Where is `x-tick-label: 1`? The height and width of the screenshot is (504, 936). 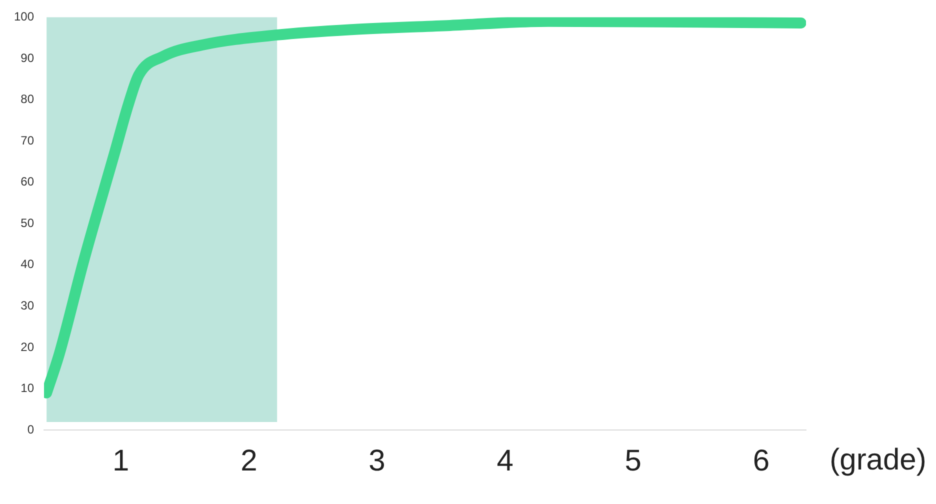
x-tick-label: 1 is located at coordinates (121, 461).